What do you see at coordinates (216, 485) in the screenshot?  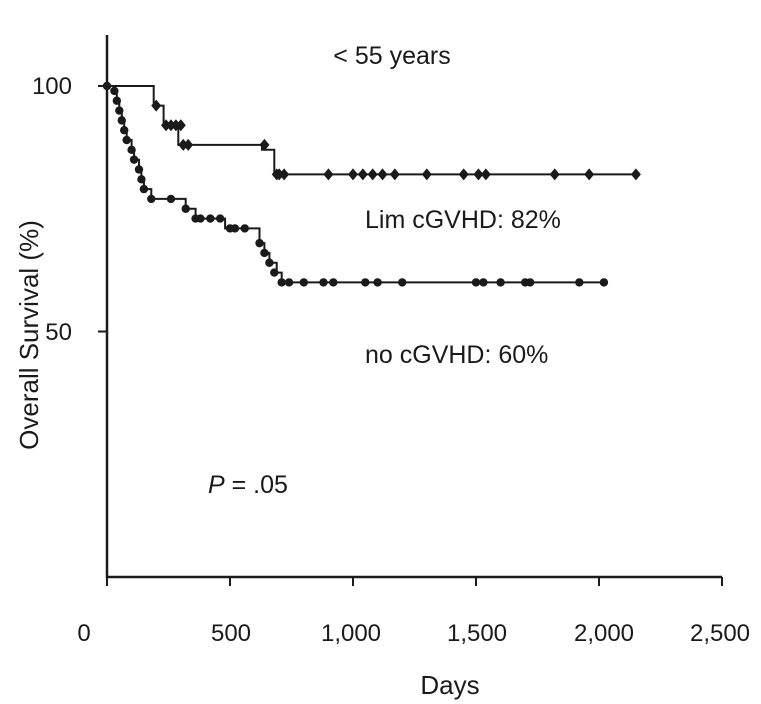 I see `p-symbol: P` at bounding box center [216, 485].